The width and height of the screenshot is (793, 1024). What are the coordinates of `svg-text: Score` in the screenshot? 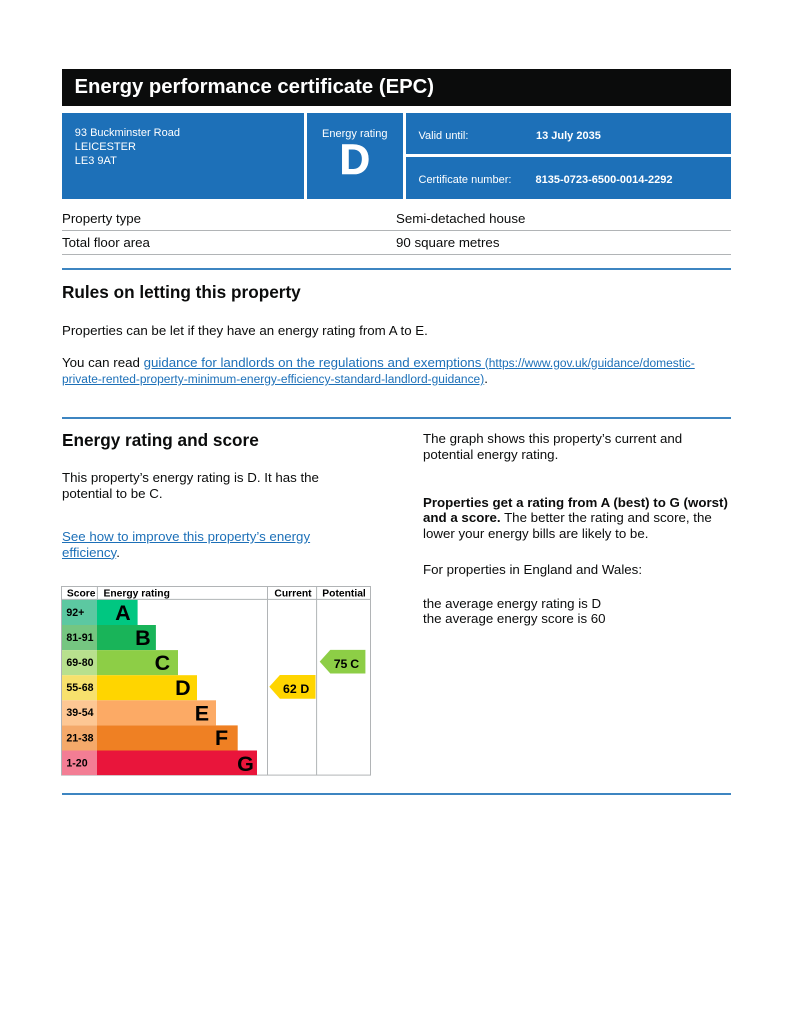 It's located at (81, 594).